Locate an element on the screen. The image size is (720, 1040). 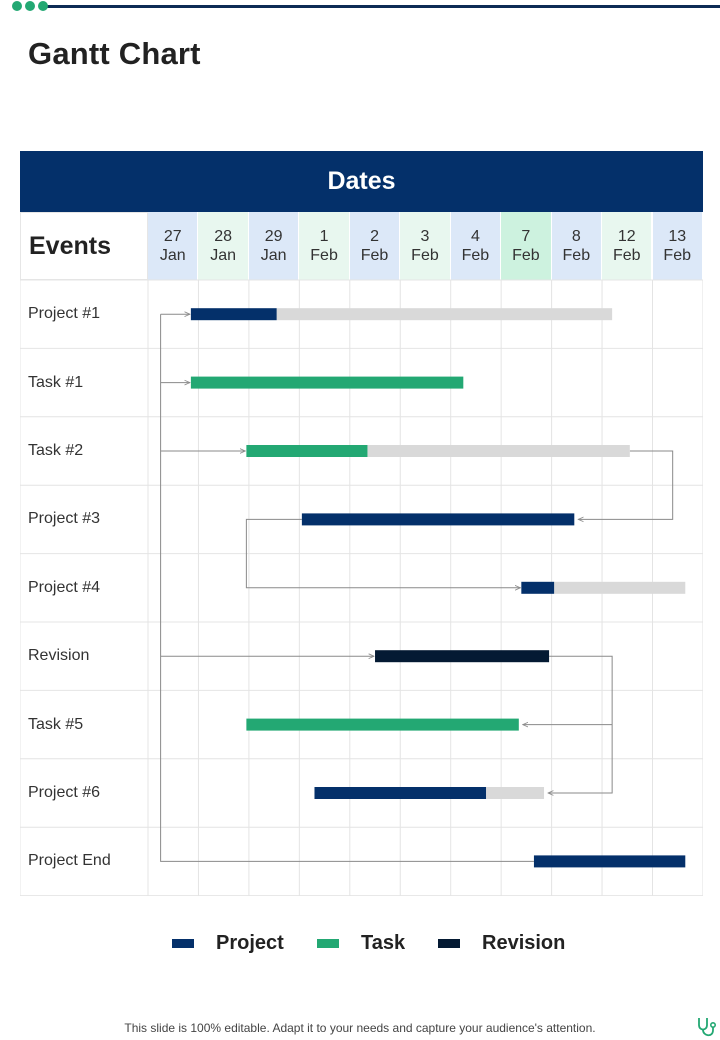
date-header-cell: 3 Feb is located at coordinates (425, 246).